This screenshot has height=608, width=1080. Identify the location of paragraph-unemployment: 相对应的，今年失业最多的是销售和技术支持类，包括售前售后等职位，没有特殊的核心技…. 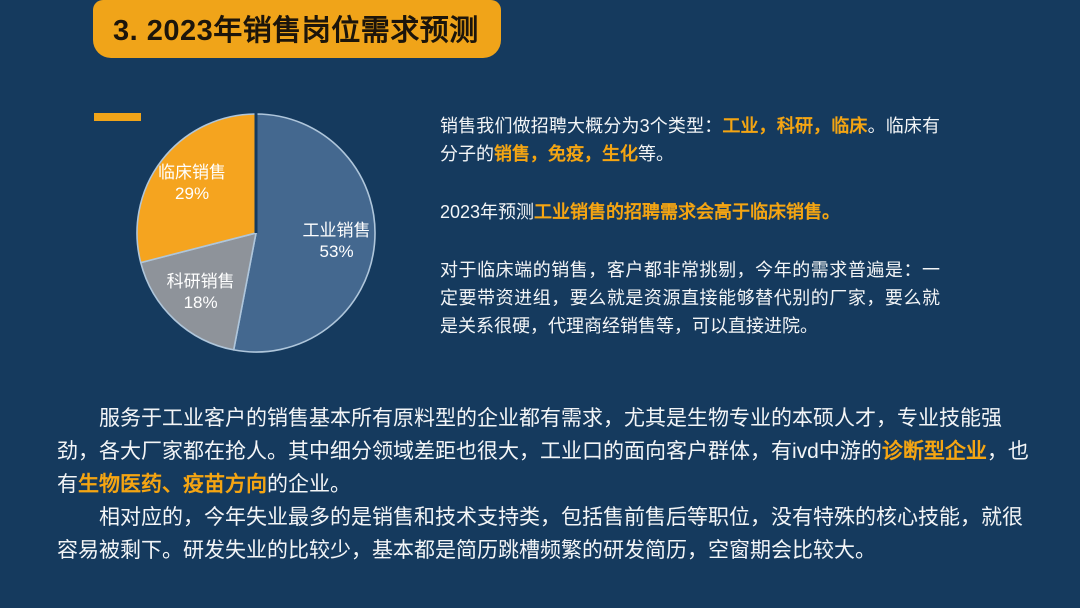
(547, 534).